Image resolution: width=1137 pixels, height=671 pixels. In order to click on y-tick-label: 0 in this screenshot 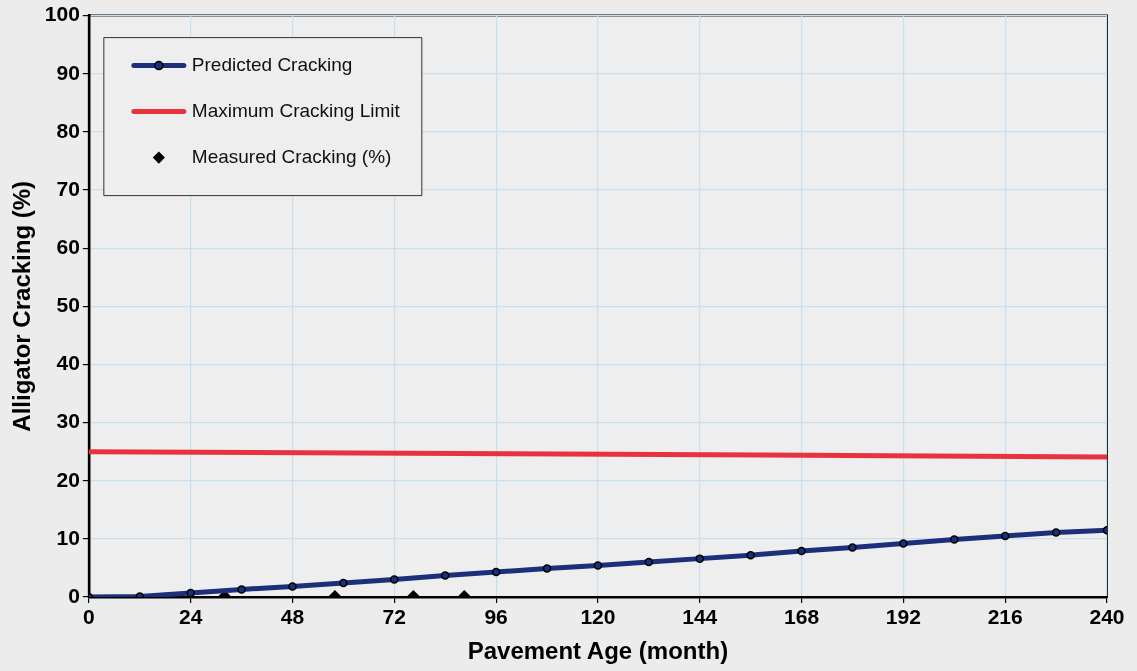, I will do `click(74, 595)`.